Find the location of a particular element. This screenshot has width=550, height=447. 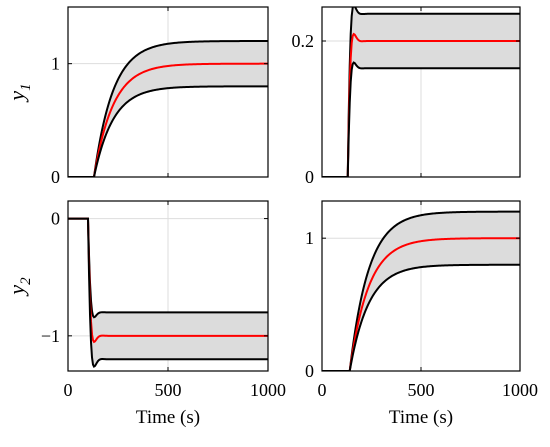

y-axis-title-subscript: 1 is located at coordinates (26, 87).